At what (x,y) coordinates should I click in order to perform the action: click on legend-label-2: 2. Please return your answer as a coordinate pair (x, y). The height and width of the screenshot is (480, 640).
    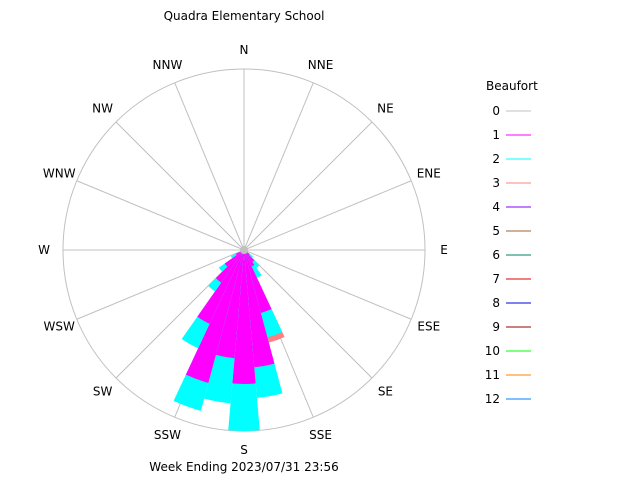
    Looking at the image, I should click on (496, 159).